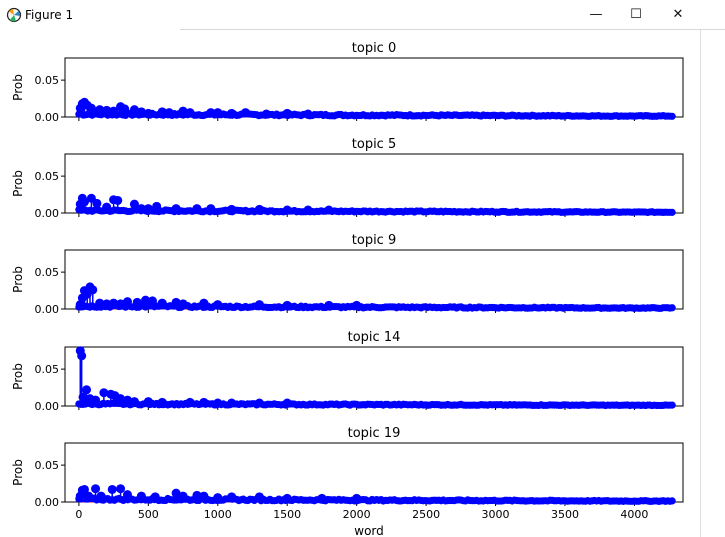  Describe the element at coordinates (374, 240) in the screenshot. I see `subplot-title: topic 9` at that location.